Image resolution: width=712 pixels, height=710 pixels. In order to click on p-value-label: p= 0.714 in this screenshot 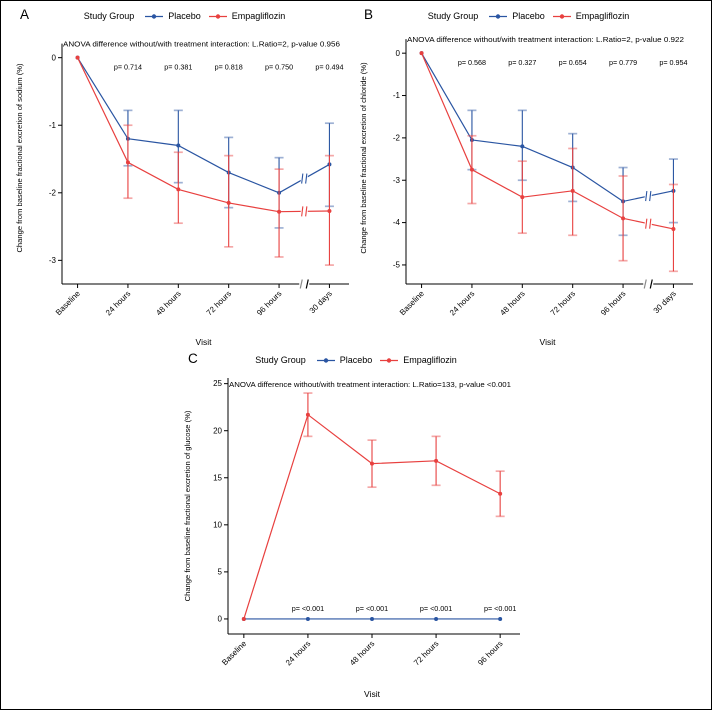, I will do `click(128, 67)`.